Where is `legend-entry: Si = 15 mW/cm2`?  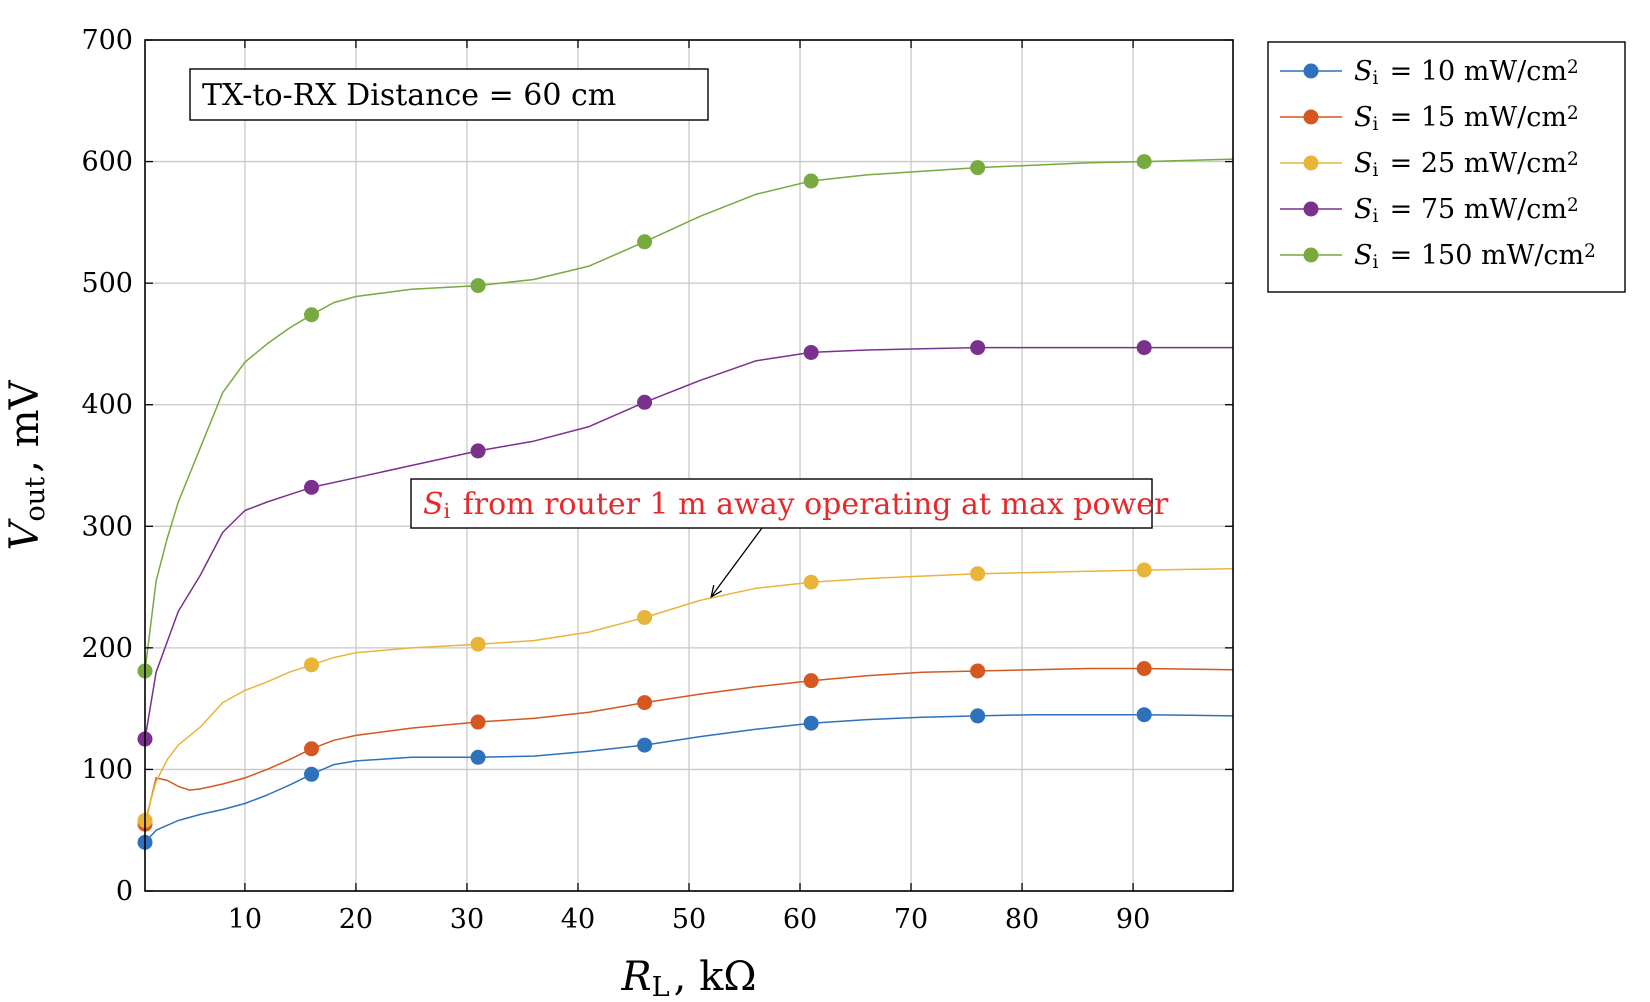 legend-entry: Si = 15 mW/cm2 is located at coordinates (1429, 118).